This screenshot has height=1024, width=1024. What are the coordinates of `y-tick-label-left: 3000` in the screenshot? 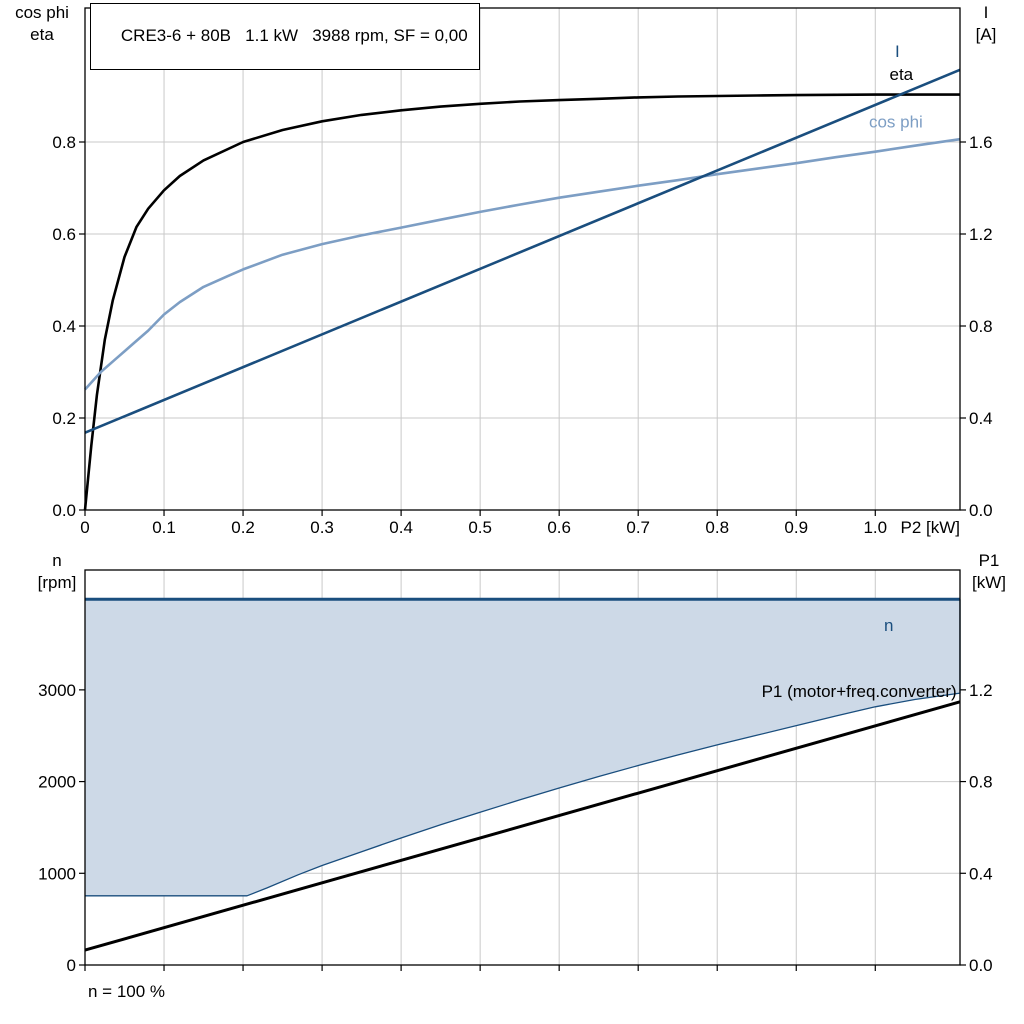 It's located at (57, 690).